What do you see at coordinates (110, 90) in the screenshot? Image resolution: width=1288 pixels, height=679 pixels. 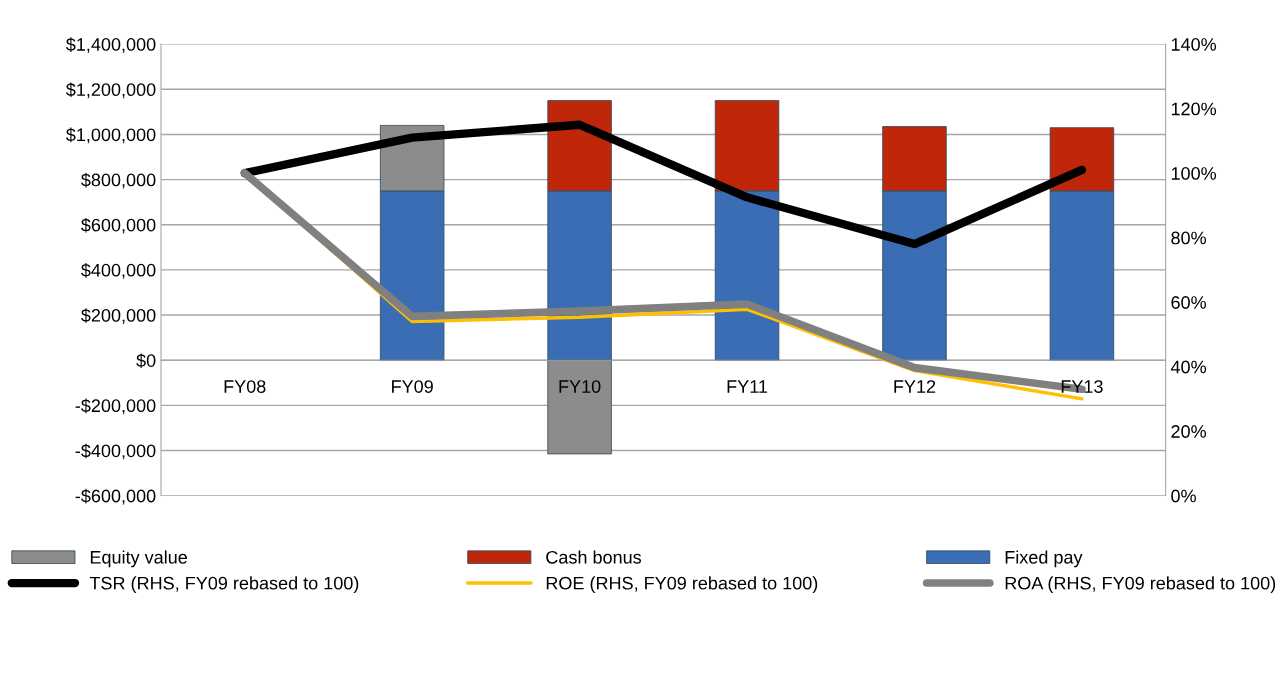 I see `y-tick-label: $1,200,000` at bounding box center [110, 90].